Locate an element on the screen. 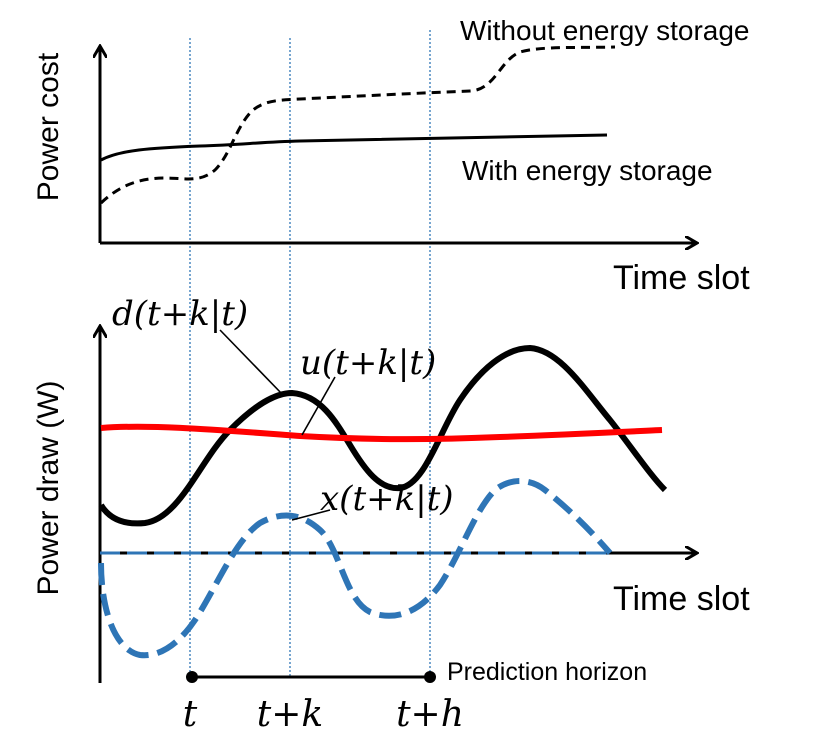 This screenshot has height=737, width=816. prediction-horizon-label: Prediction horizon is located at coordinates (547, 672).